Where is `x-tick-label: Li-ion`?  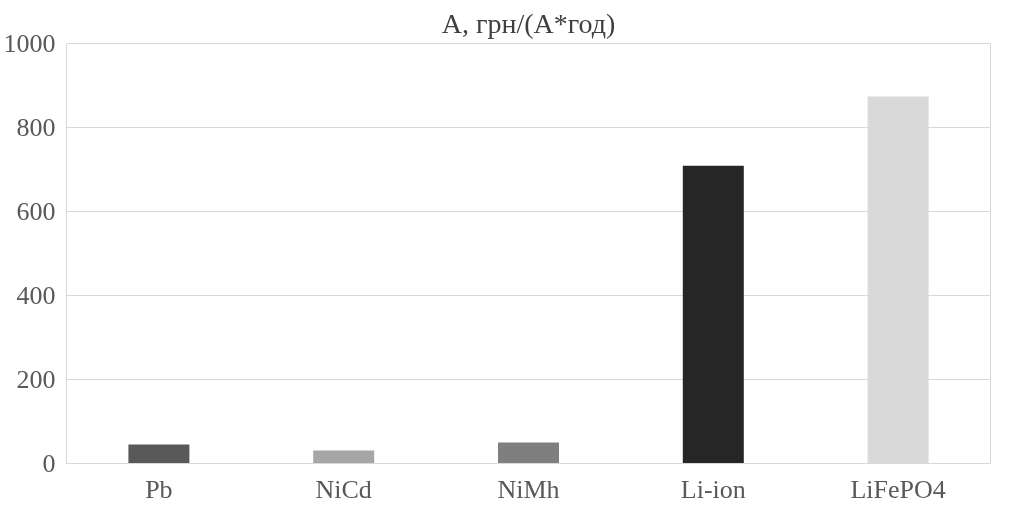 x-tick-label: Li-ion is located at coordinates (713, 489).